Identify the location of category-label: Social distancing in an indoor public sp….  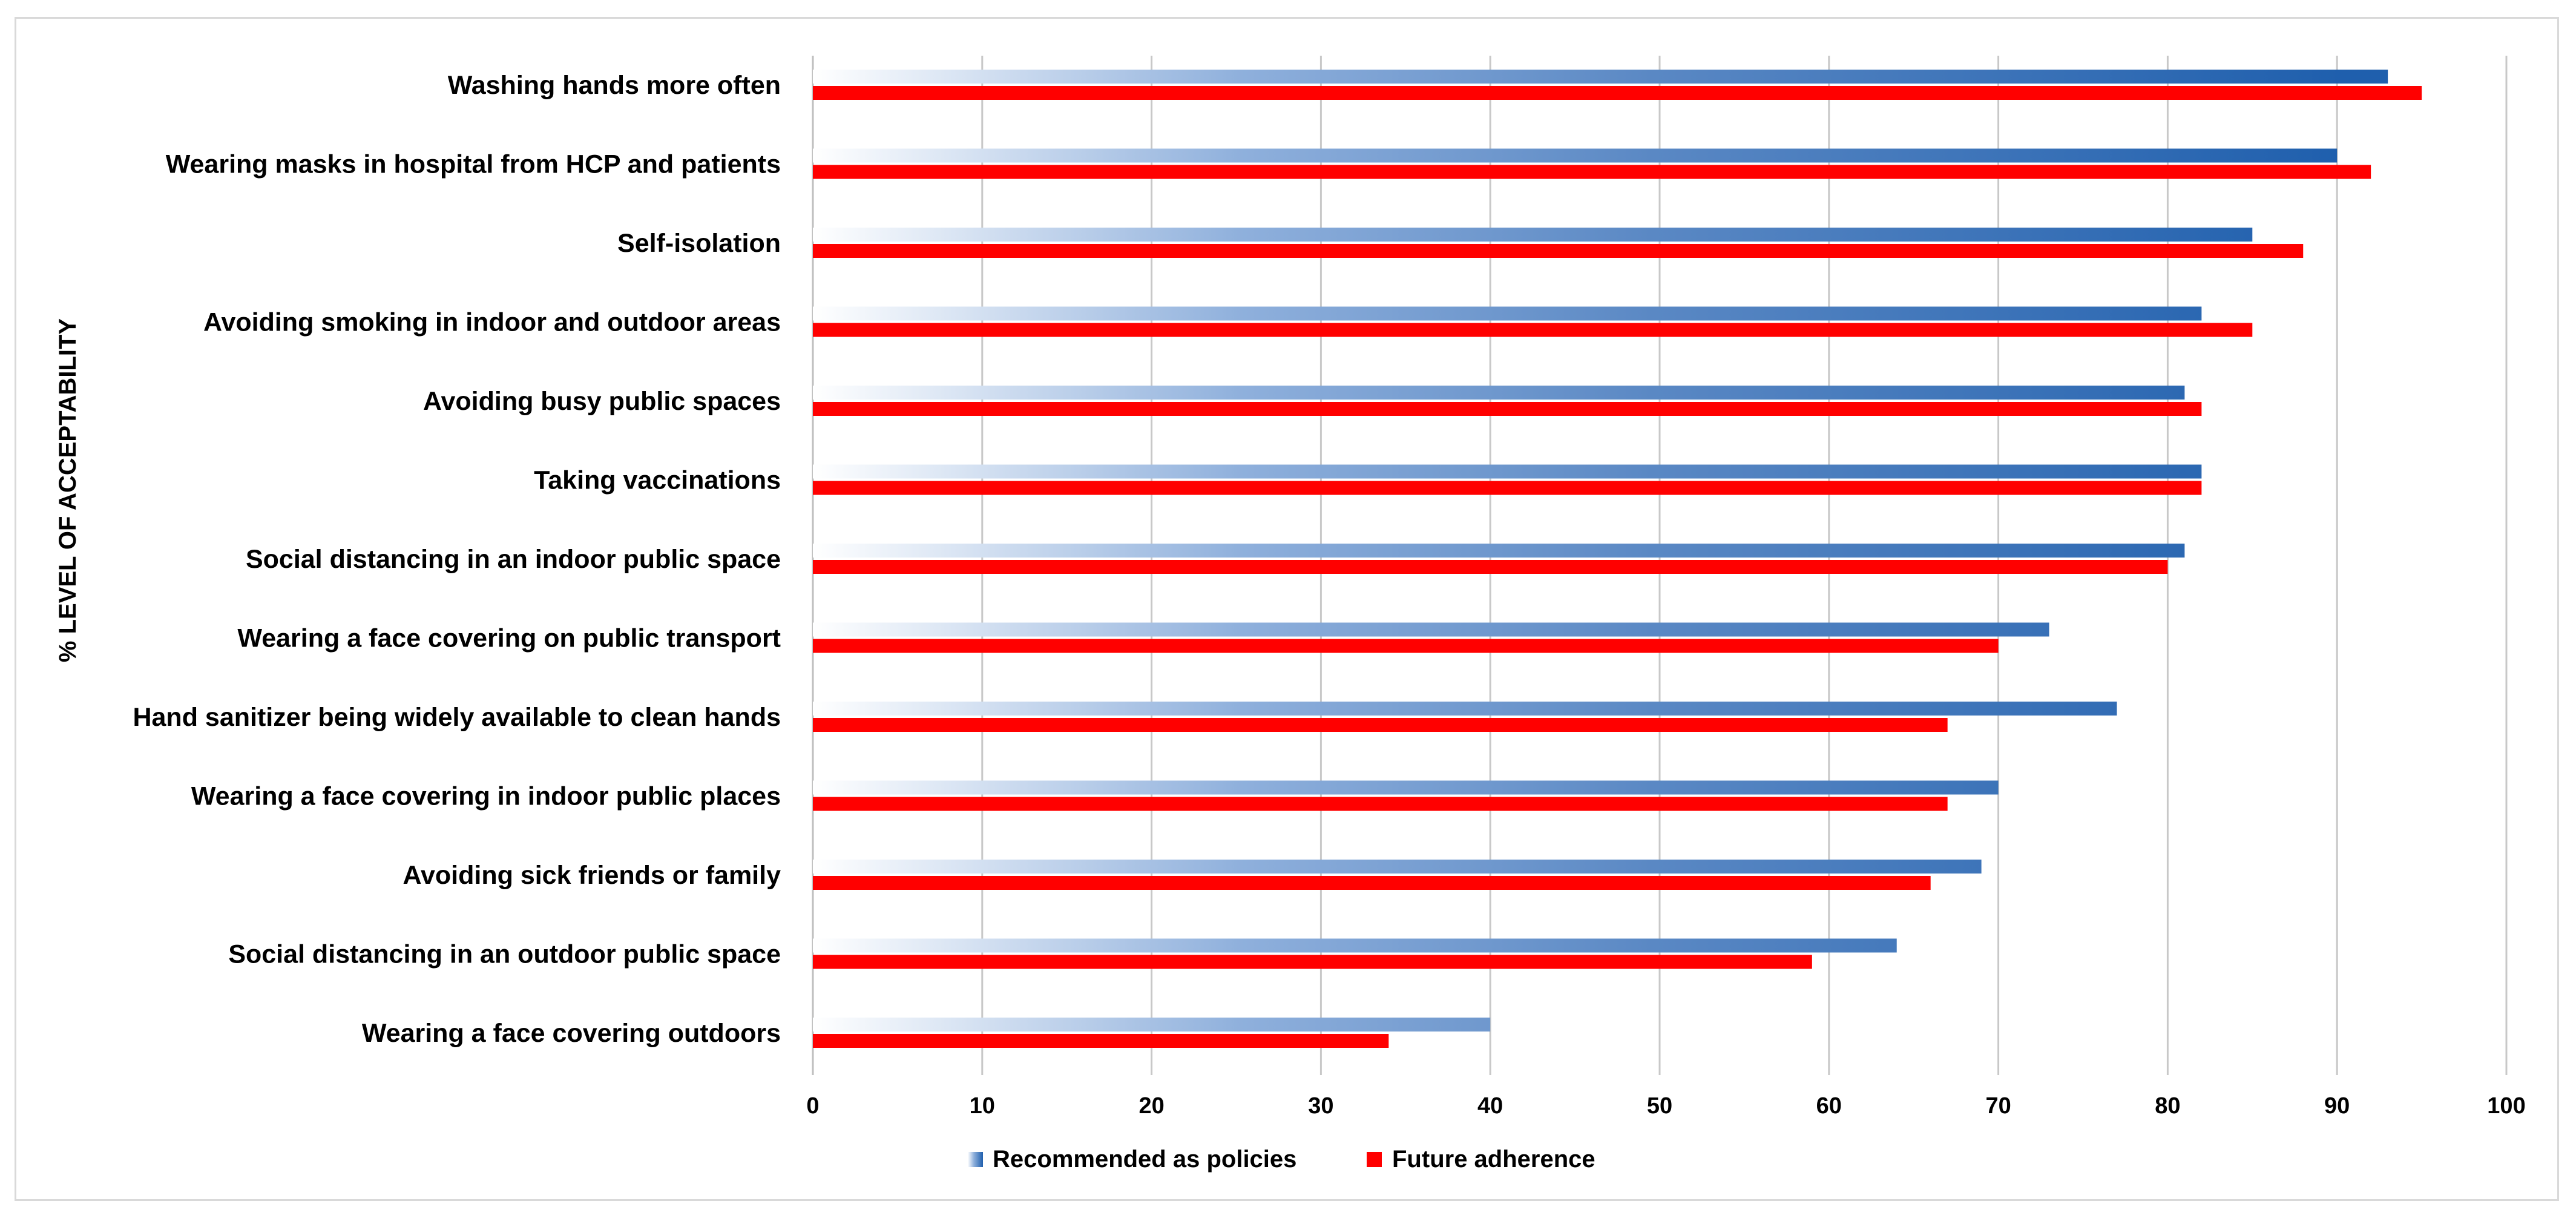
(513, 559).